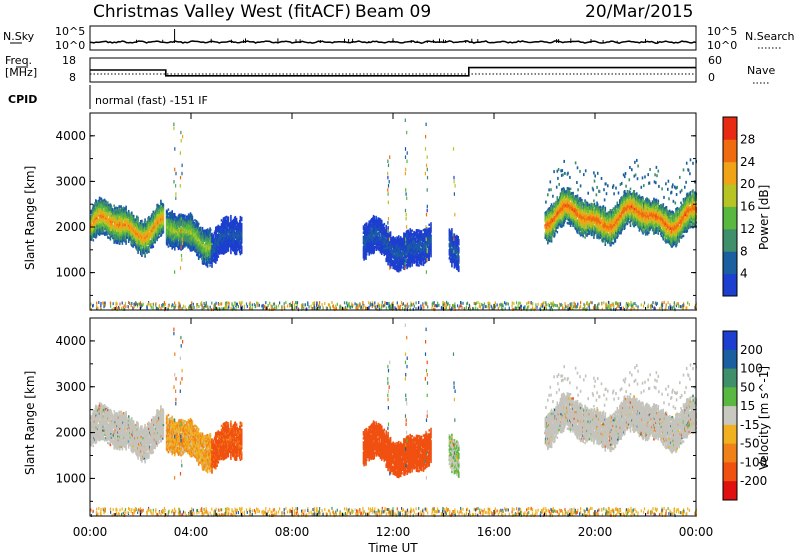  I want to click on date-label: 20/Mar/2015, so click(639, 12).